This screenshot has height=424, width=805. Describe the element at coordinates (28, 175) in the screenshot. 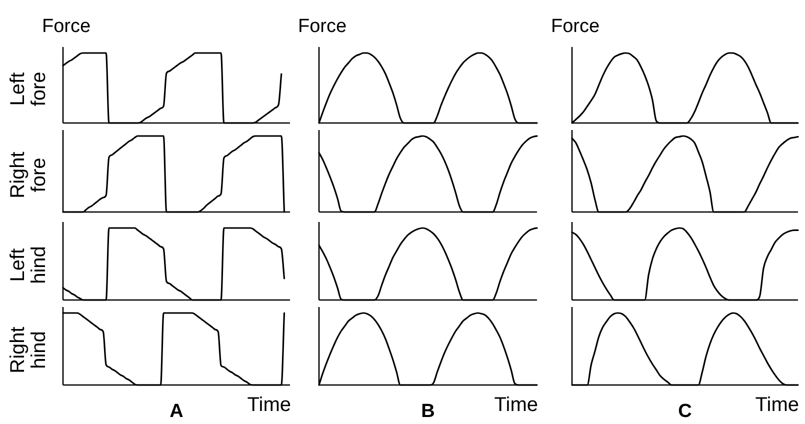

I see `y-axis-title: Right fore` at that location.